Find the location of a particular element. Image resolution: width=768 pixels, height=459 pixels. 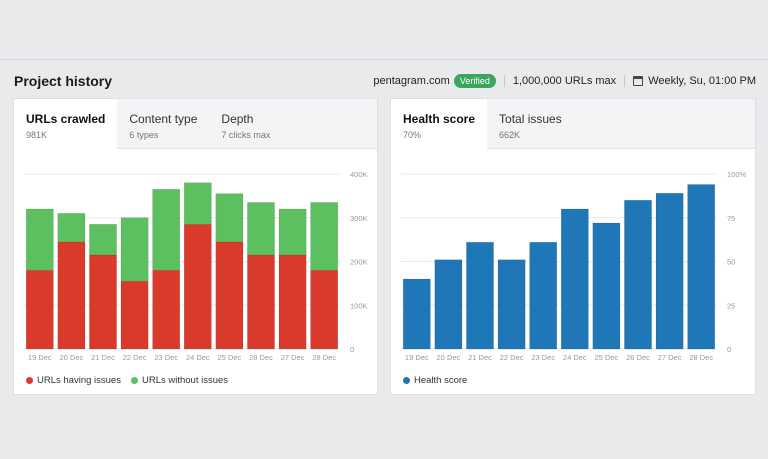

urls-crawled-y-tick-label: 0 is located at coordinates (352, 349).